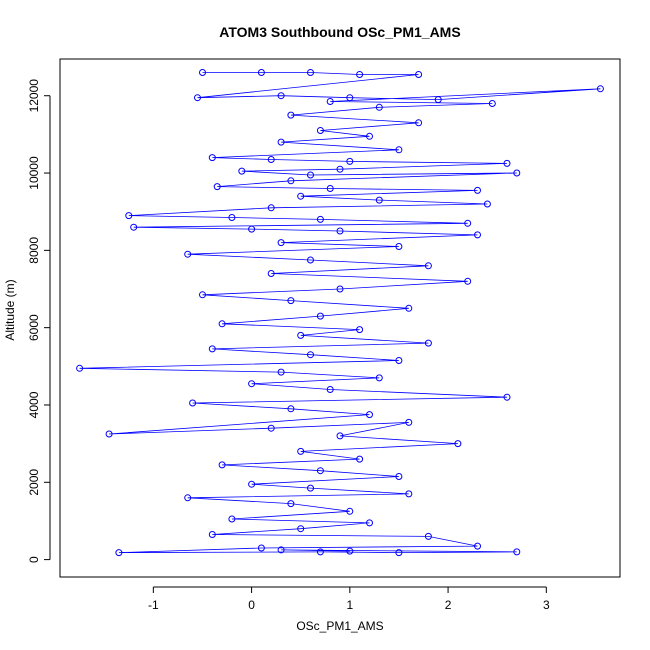 This screenshot has height=650, width=650. I want to click on chart-title: ATOM3 Southbound OSc_PM1_AMS, so click(339, 32).